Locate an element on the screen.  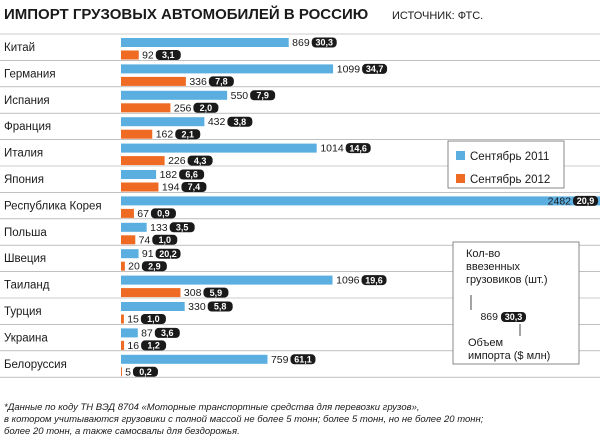
country-label: Испания is located at coordinates (27, 101).